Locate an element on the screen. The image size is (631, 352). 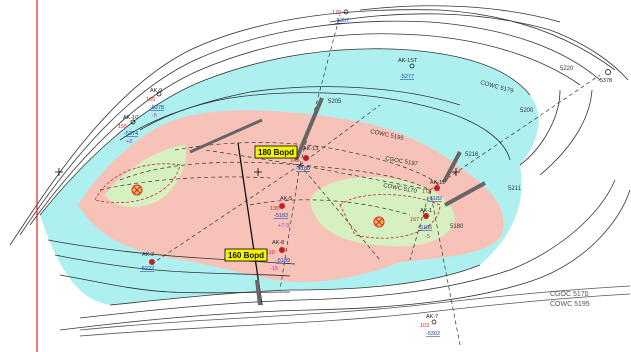
well-depth: -5182 is located at coordinates (435, 199).